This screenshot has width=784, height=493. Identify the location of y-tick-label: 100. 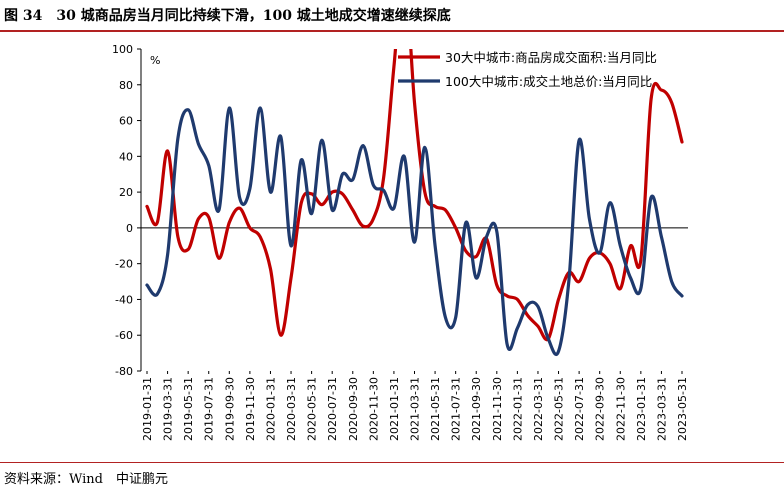
(122, 49).